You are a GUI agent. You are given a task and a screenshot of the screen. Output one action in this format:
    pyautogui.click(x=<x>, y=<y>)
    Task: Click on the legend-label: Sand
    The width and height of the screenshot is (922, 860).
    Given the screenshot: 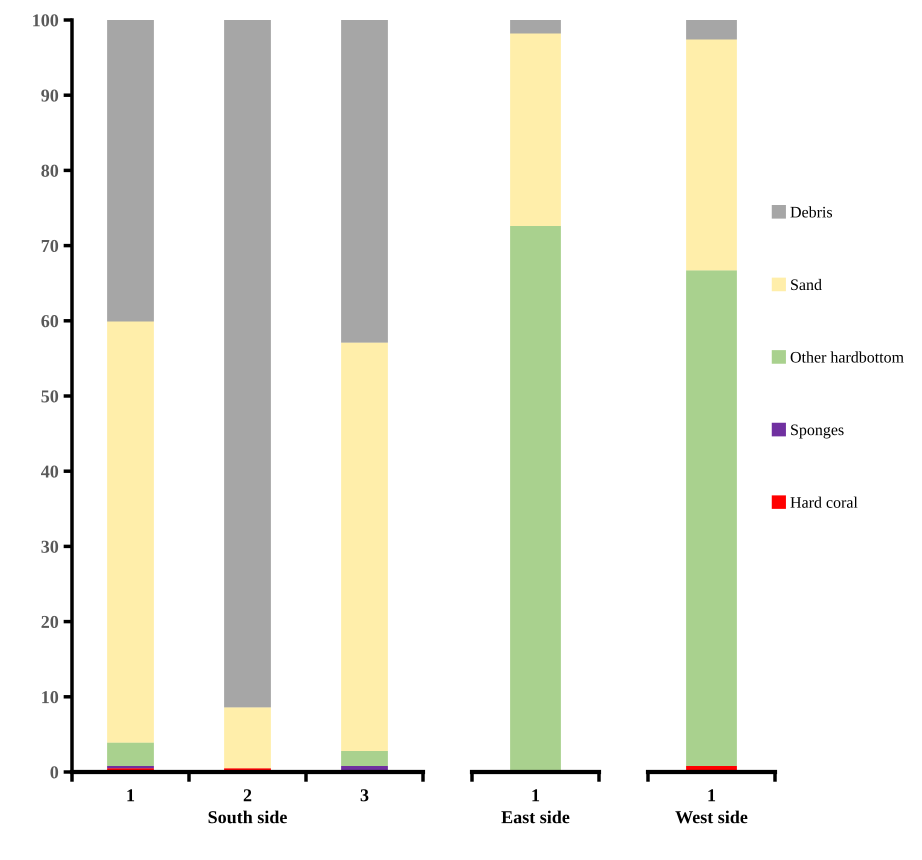 What is the action you would take?
    pyautogui.click(x=806, y=284)
    